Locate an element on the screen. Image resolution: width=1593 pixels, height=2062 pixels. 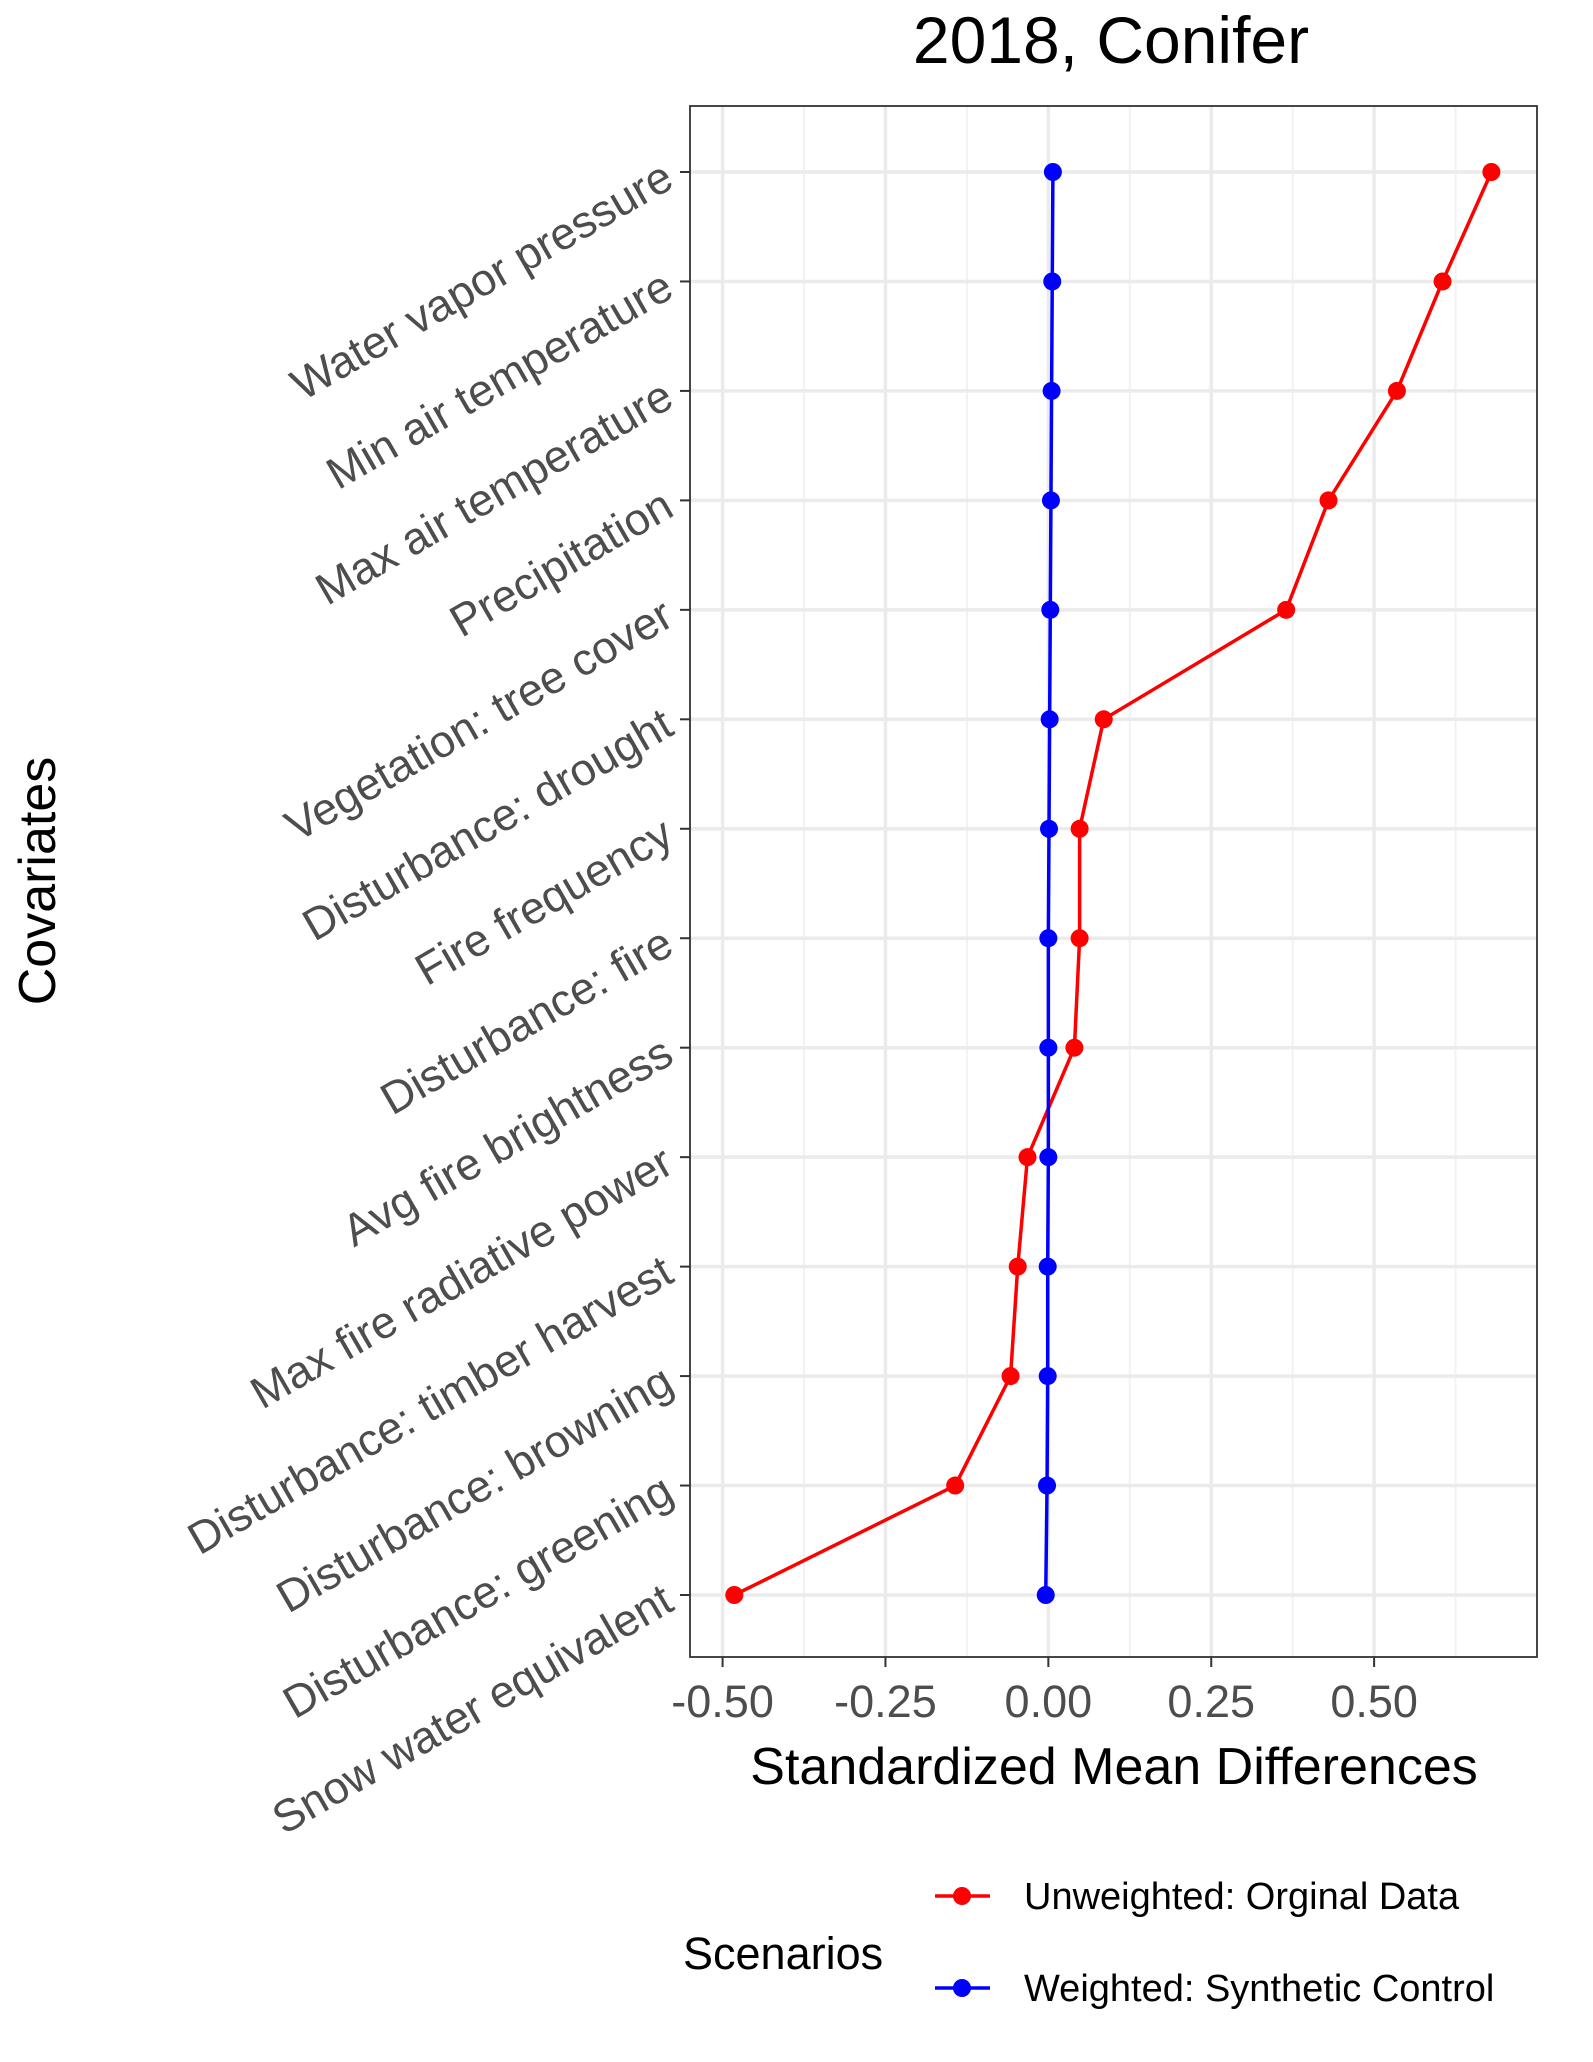
x-tick-label: 0.50 is located at coordinates (1374, 1701).